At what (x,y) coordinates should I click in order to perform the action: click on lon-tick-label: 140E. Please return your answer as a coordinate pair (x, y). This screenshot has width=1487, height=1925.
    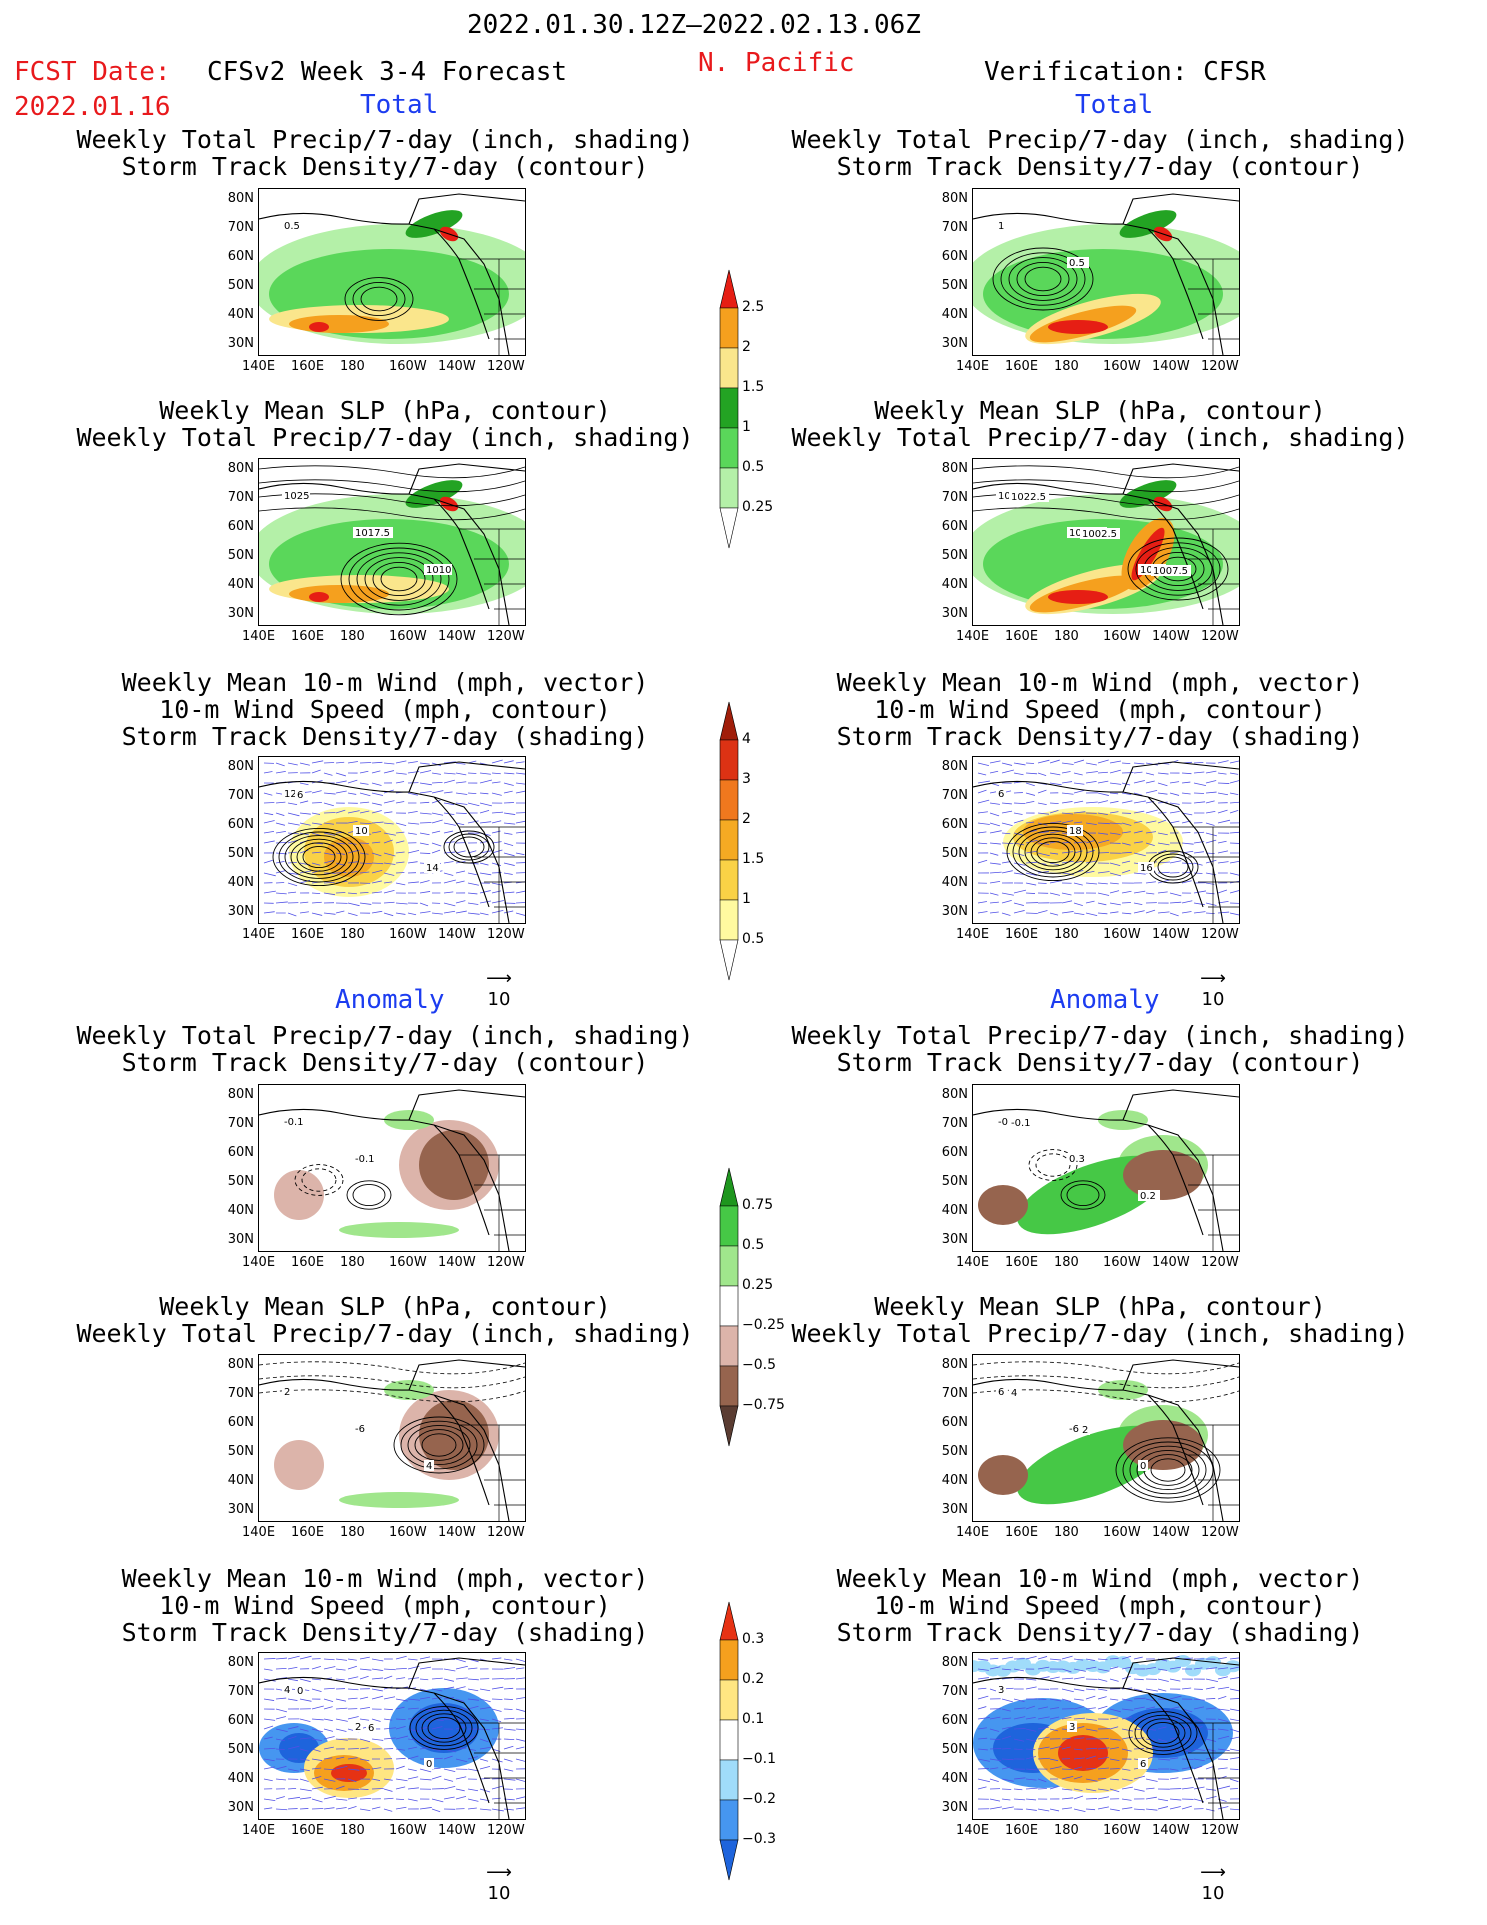
    Looking at the image, I should click on (973, 1262).